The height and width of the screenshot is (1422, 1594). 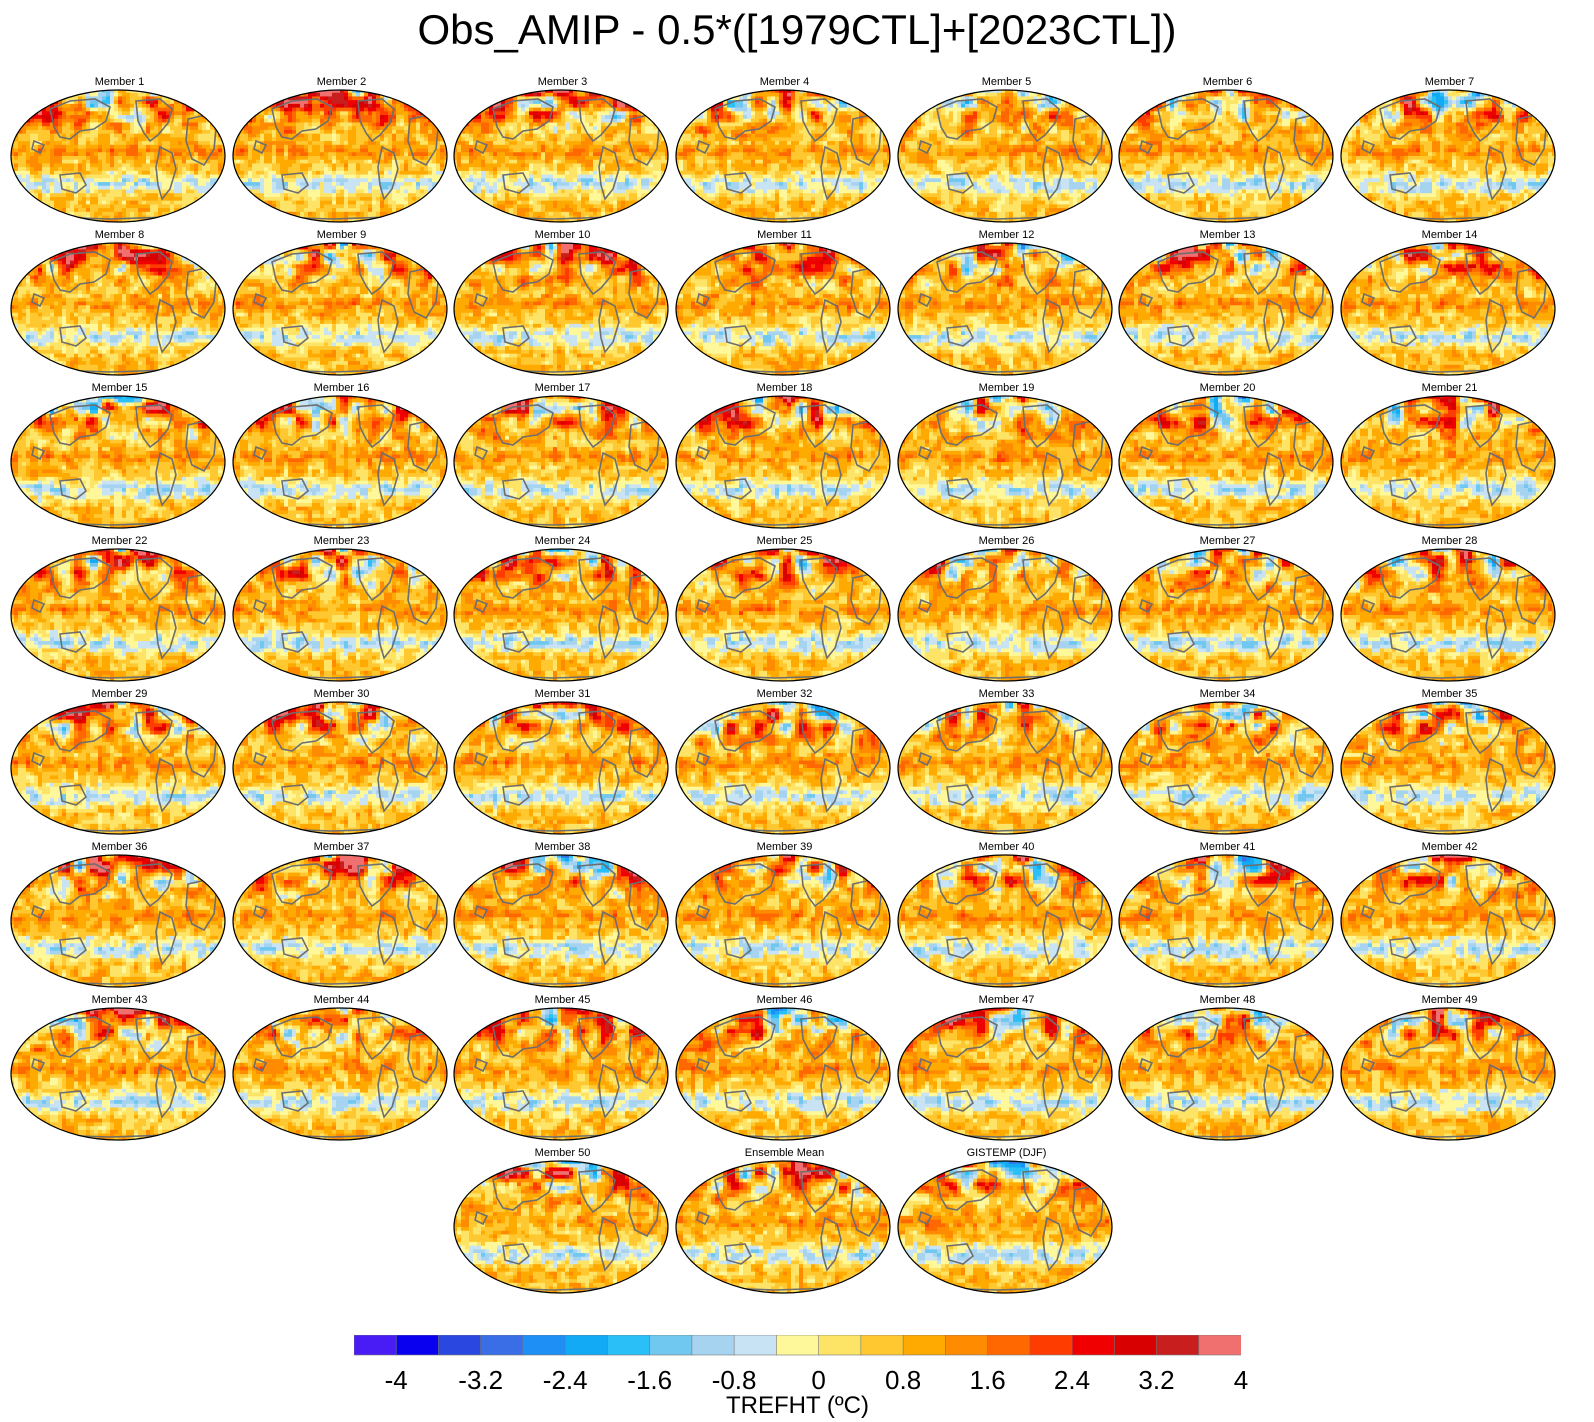 What do you see at coordinates (1006, 388) in the screenshot?
I see `panel-title: Member 19` at bounding box center [1006, 388].